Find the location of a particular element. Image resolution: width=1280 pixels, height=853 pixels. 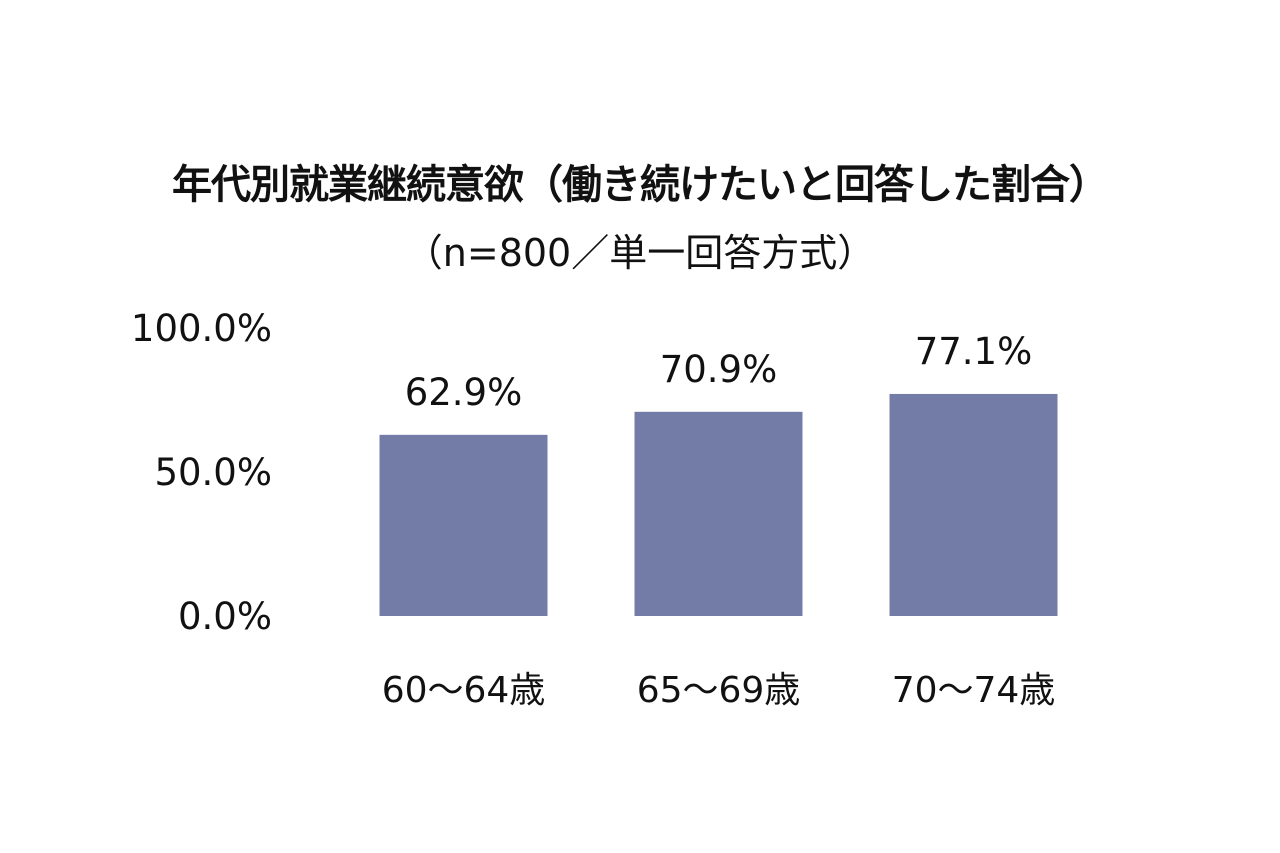

chart-subtitle: （n=800／単一回答方式） is located at coordinates (640, 253).